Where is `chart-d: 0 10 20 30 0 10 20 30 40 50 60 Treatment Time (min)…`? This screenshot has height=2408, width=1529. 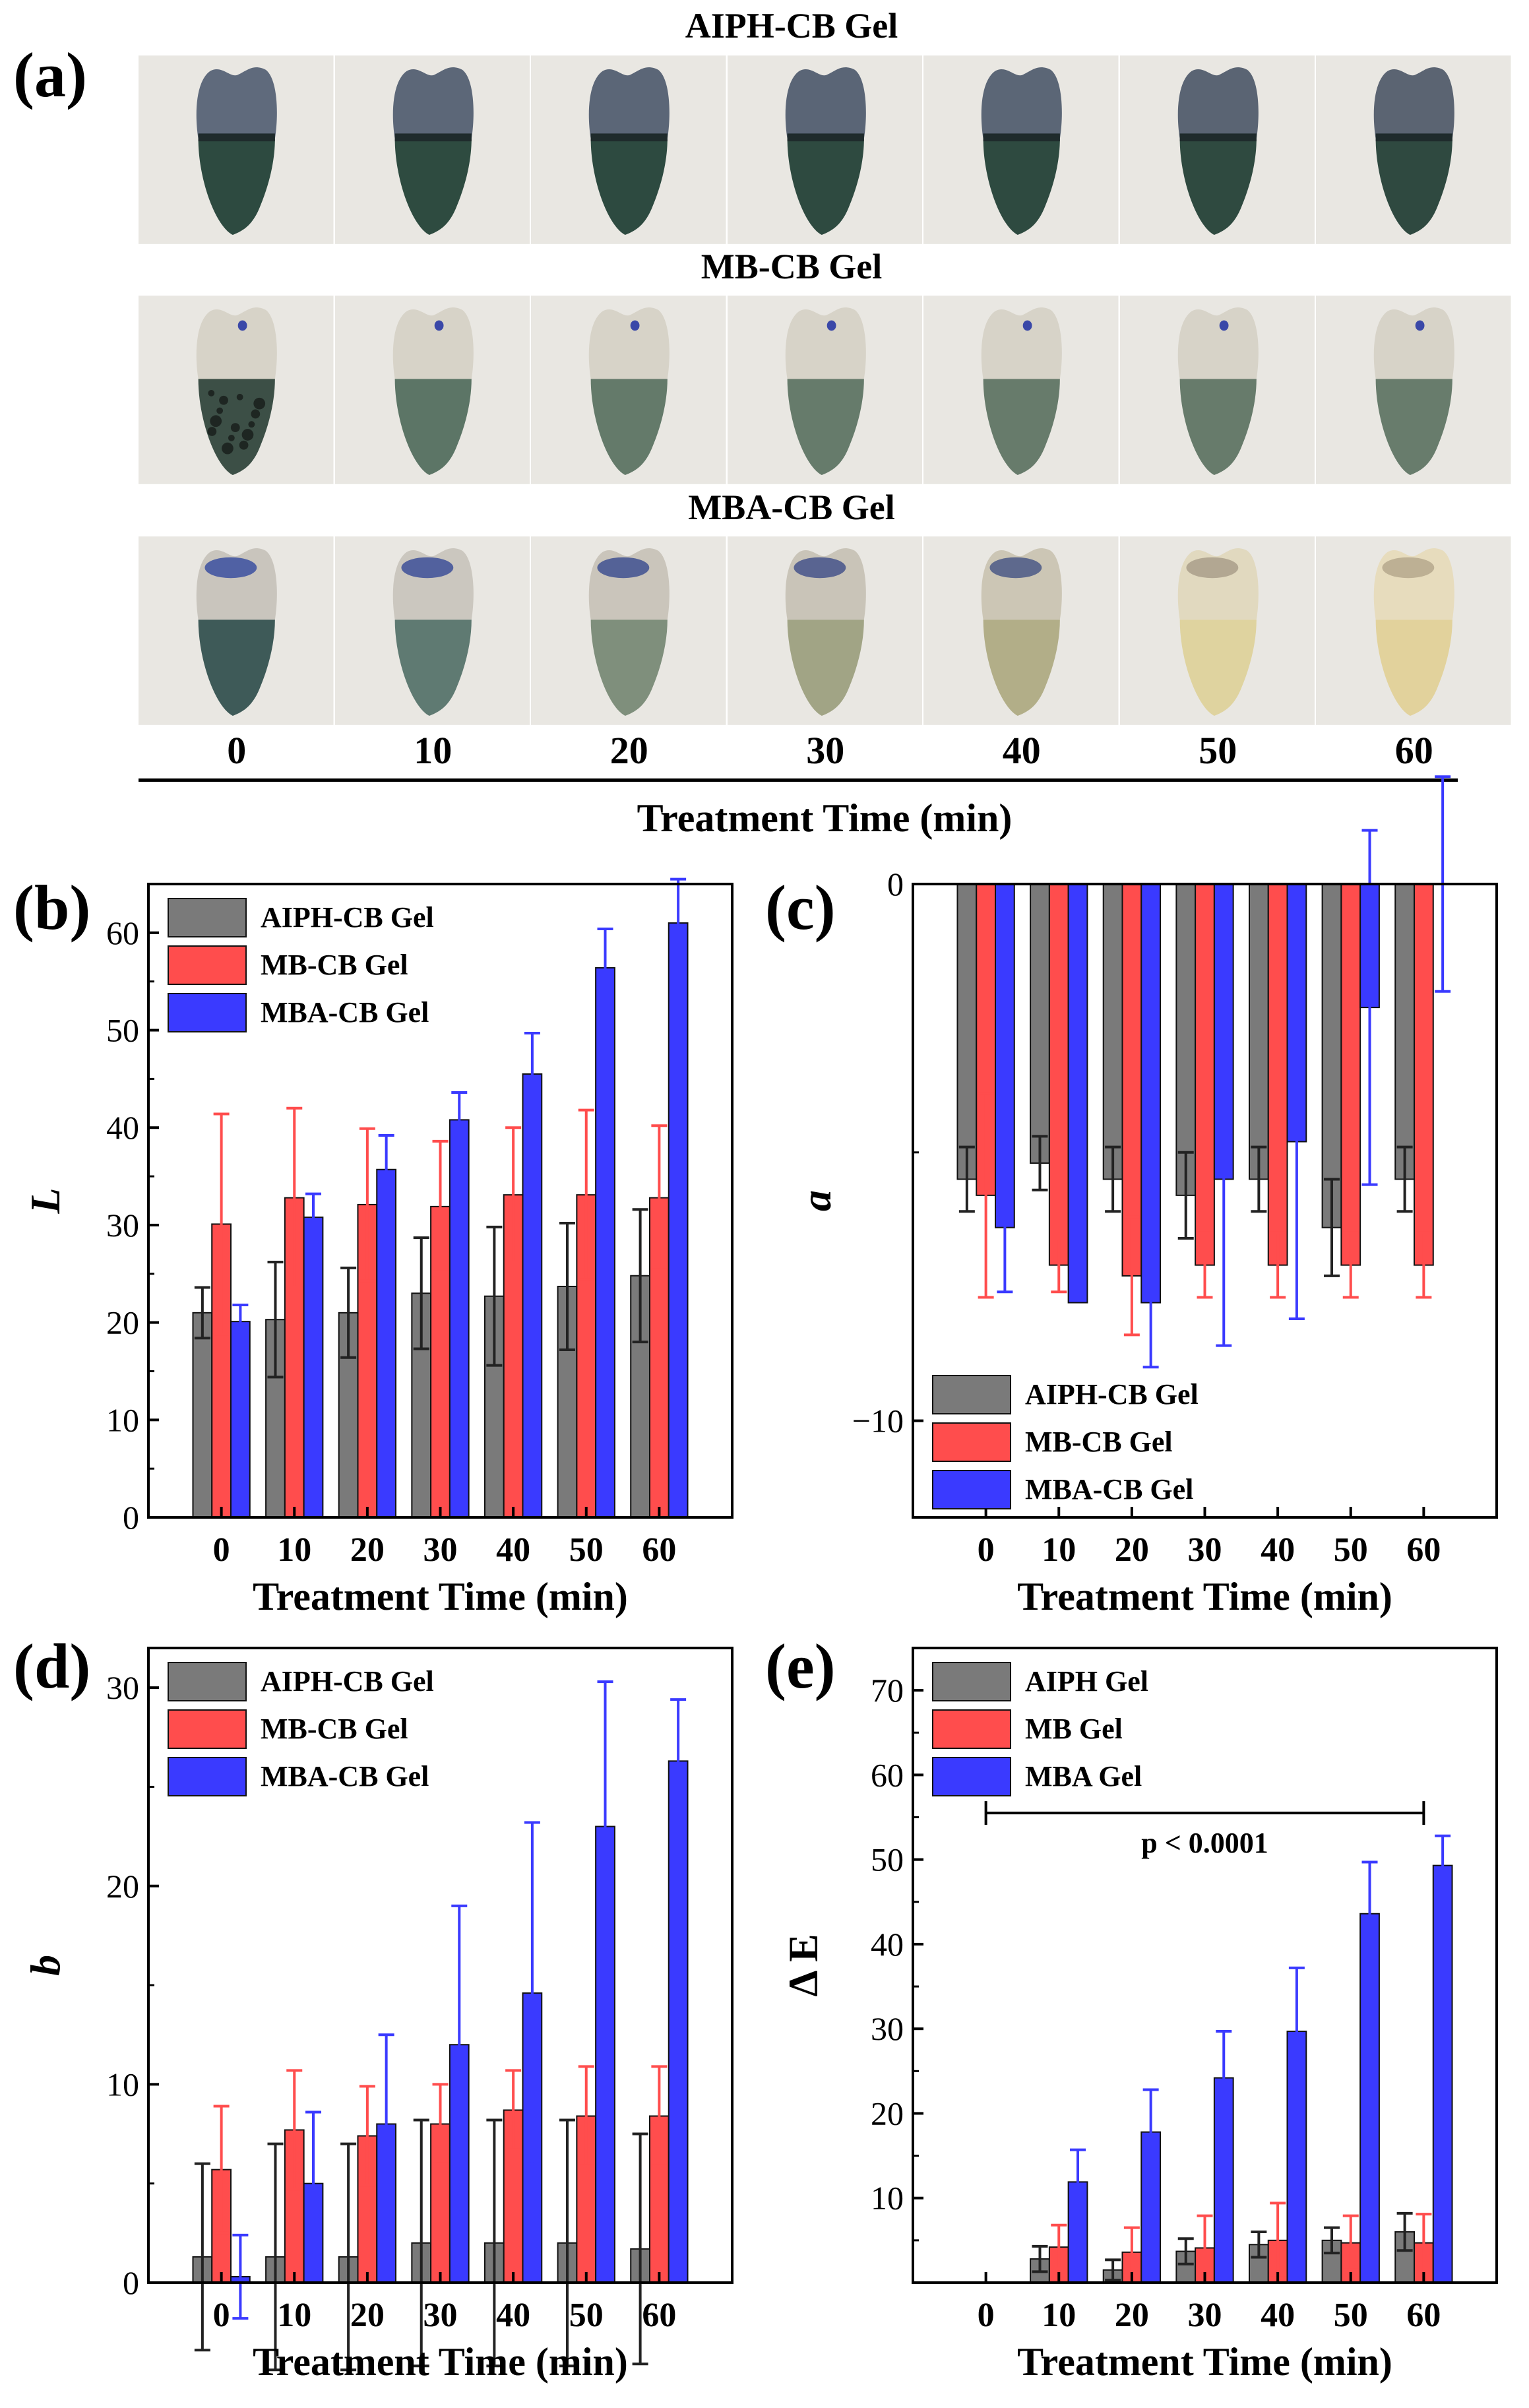 chart-d: 0 10 20 30 0 10 20 30 40 50 60 Treatment Time (min)… is located at coordinates (377, 2015).